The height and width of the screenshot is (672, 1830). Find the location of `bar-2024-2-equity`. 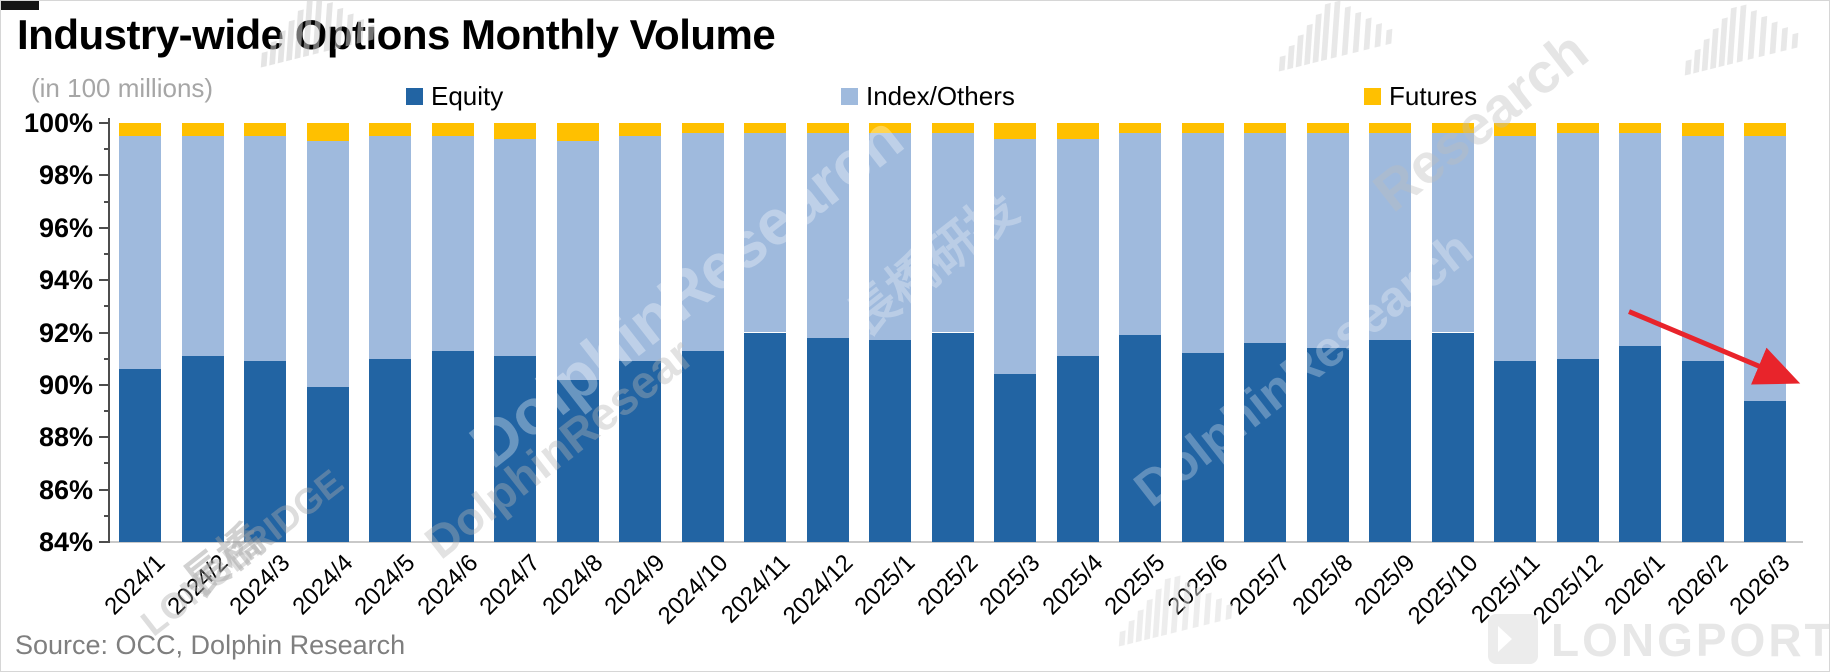

bar-2024-2-equity is located at coordinates (202, 449).